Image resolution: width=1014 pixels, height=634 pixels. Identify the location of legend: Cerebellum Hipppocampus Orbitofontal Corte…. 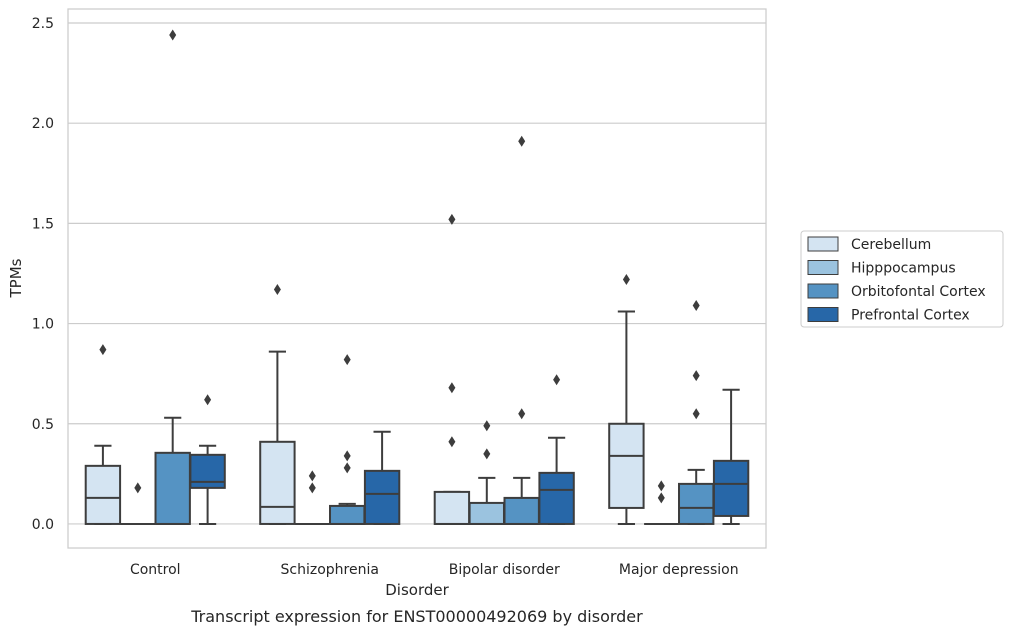
(902, 279).